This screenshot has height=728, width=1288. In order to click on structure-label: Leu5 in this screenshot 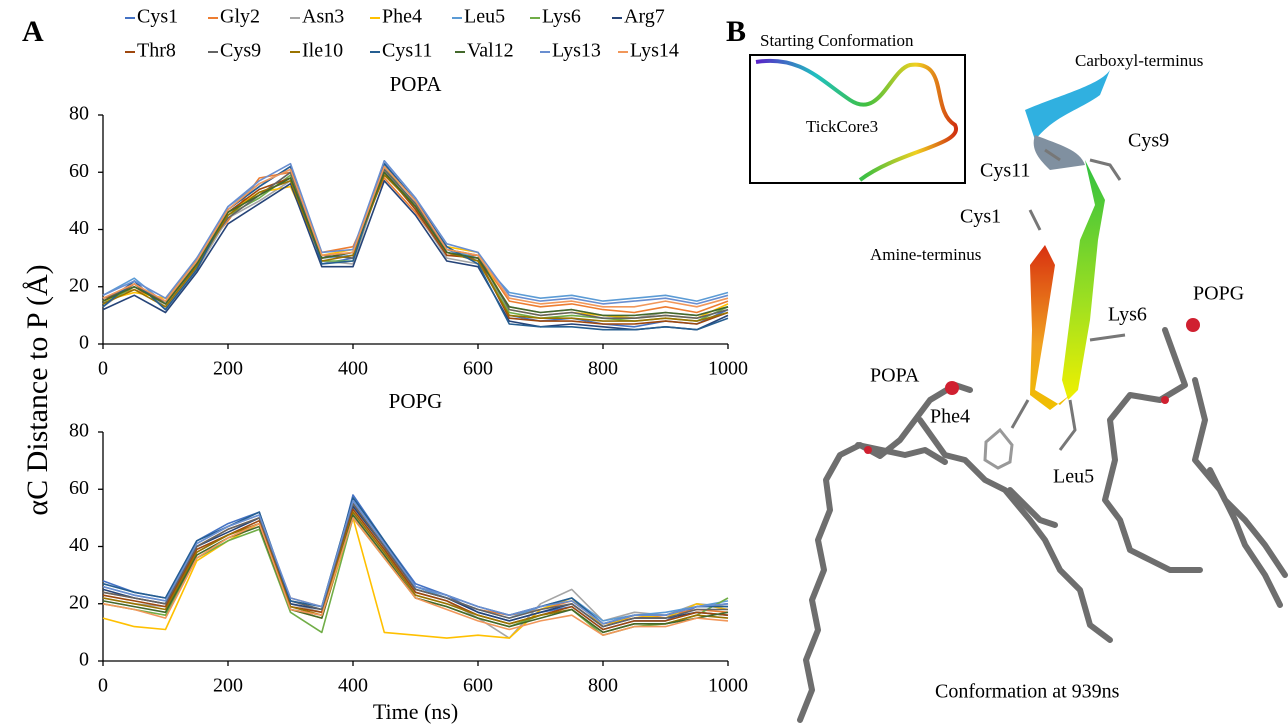, I will do `click(1073, 477)`.